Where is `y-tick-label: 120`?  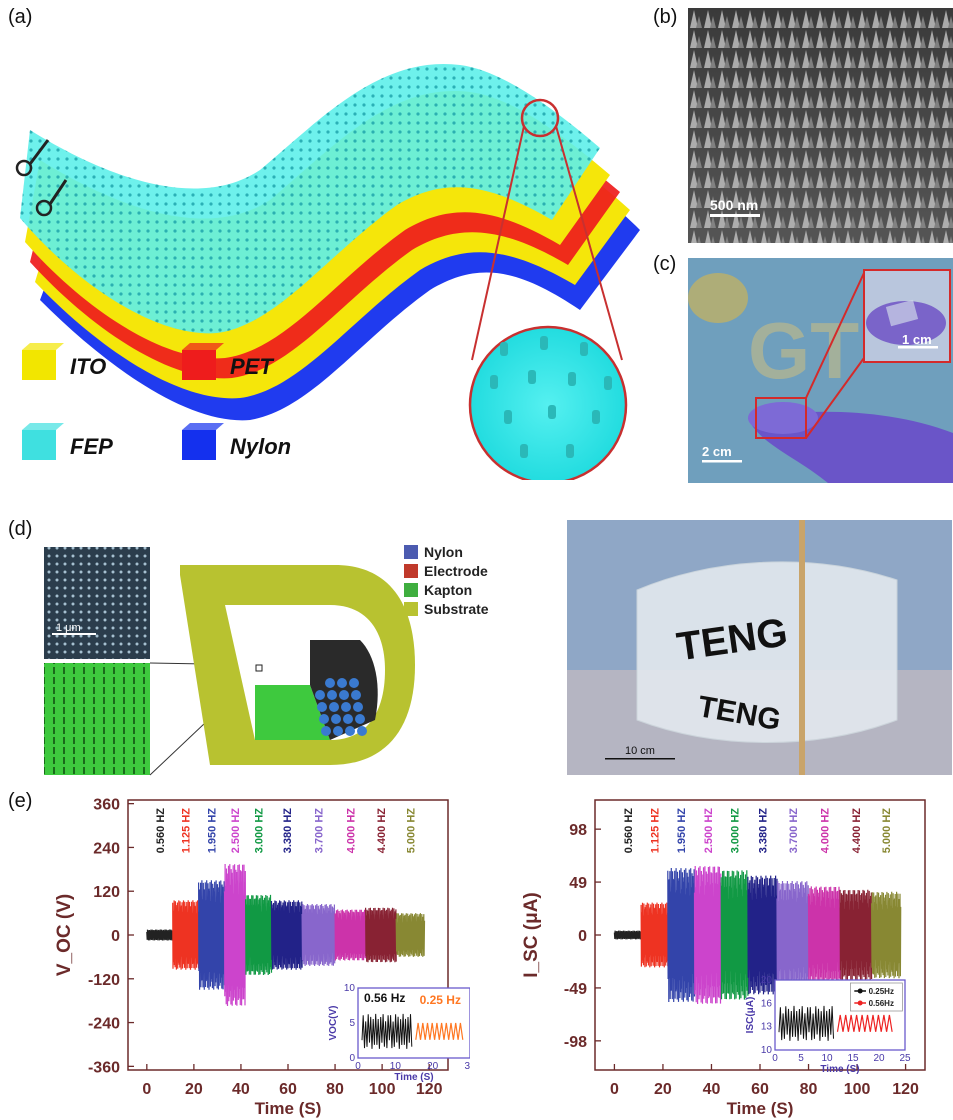 y-tick-label: 120 is located at coordinates (106, 892).